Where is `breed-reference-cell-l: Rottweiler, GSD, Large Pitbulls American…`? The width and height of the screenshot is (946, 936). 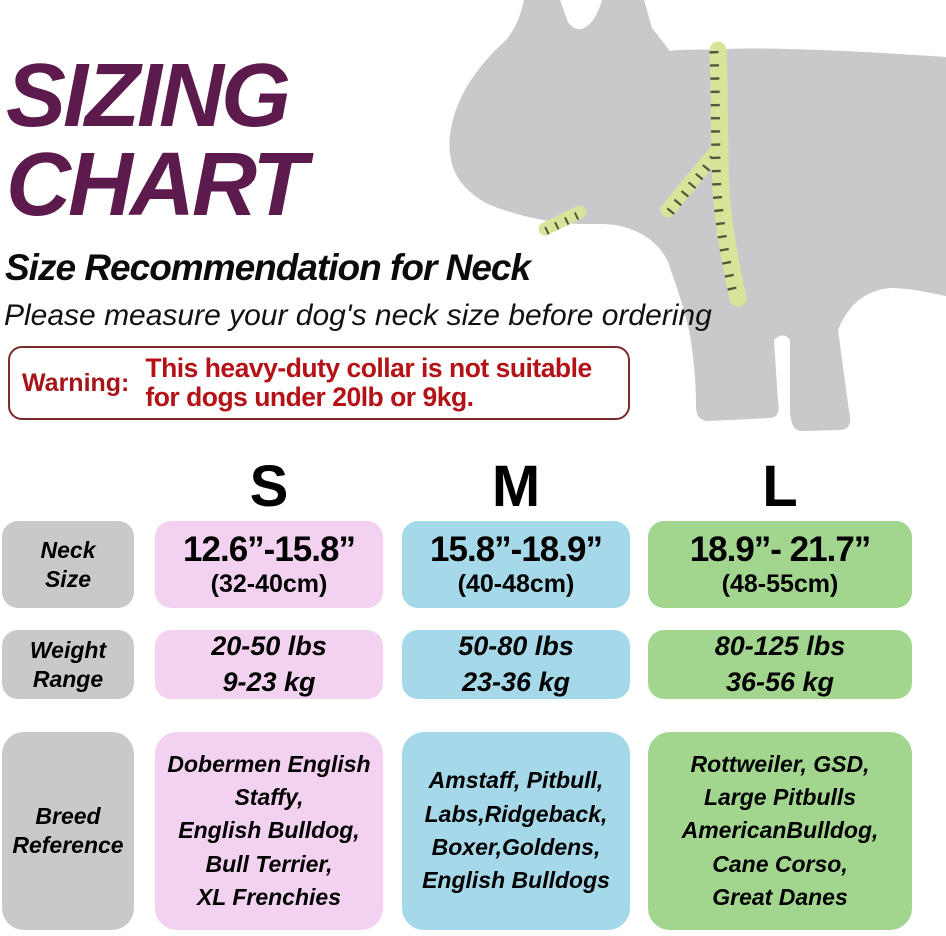 breed-reference-cell-l: Rottweiler, GSD, Large Pitbulls American… is located at coordinates (780, 831).